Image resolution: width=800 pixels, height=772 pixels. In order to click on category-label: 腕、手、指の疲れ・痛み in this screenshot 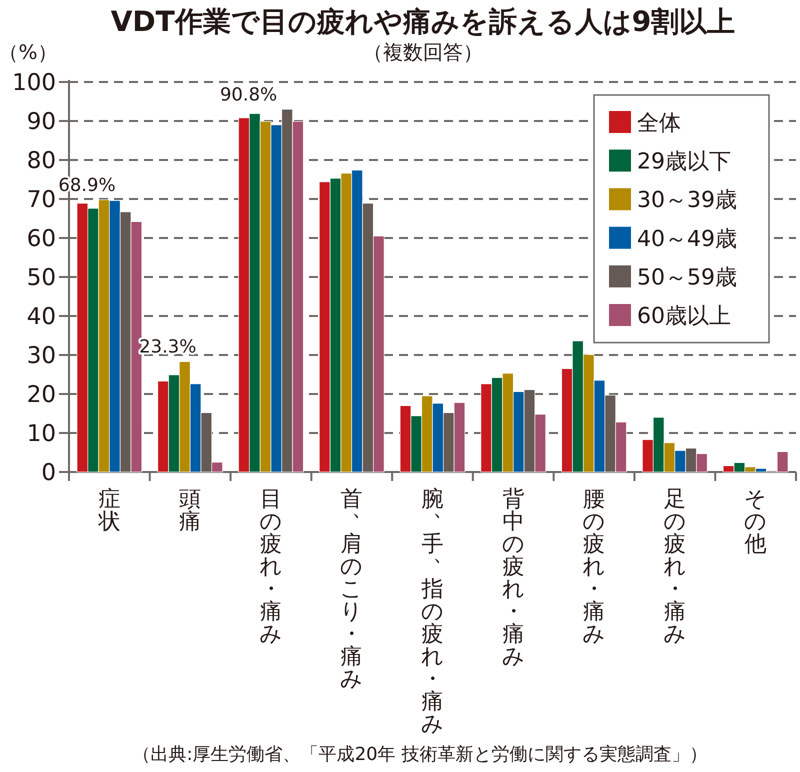, I will do `click(437, 612)`.